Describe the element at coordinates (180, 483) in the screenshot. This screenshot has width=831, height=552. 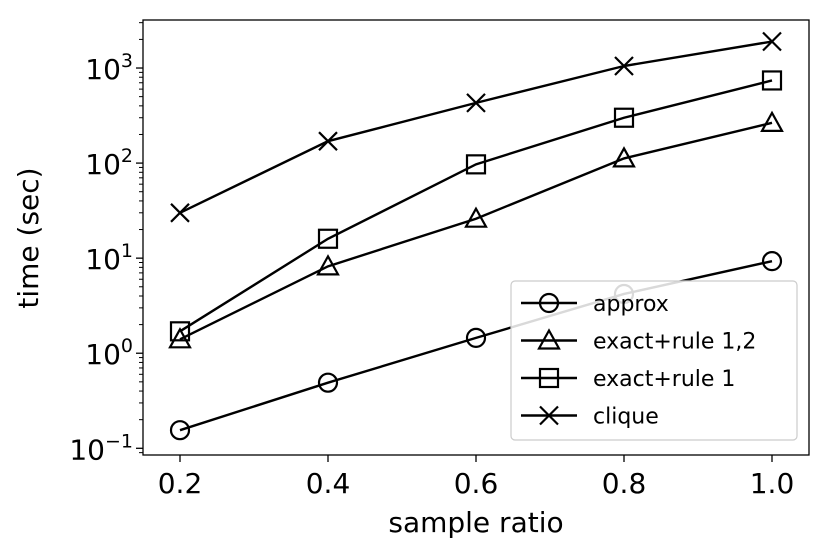
I see `x-tick-label: 0.2` at that location.